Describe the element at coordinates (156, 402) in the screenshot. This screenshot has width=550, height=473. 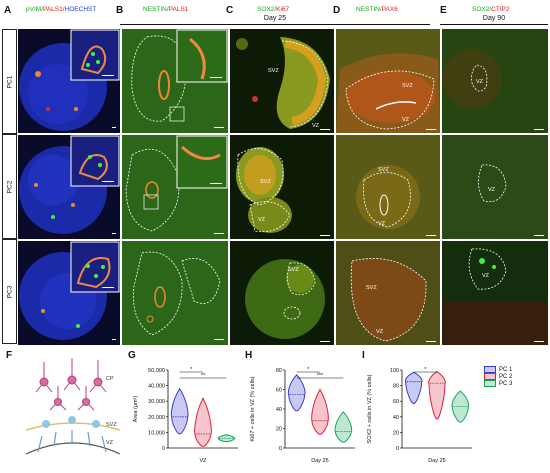
I see `y-tick-label: 30,000` at that location.